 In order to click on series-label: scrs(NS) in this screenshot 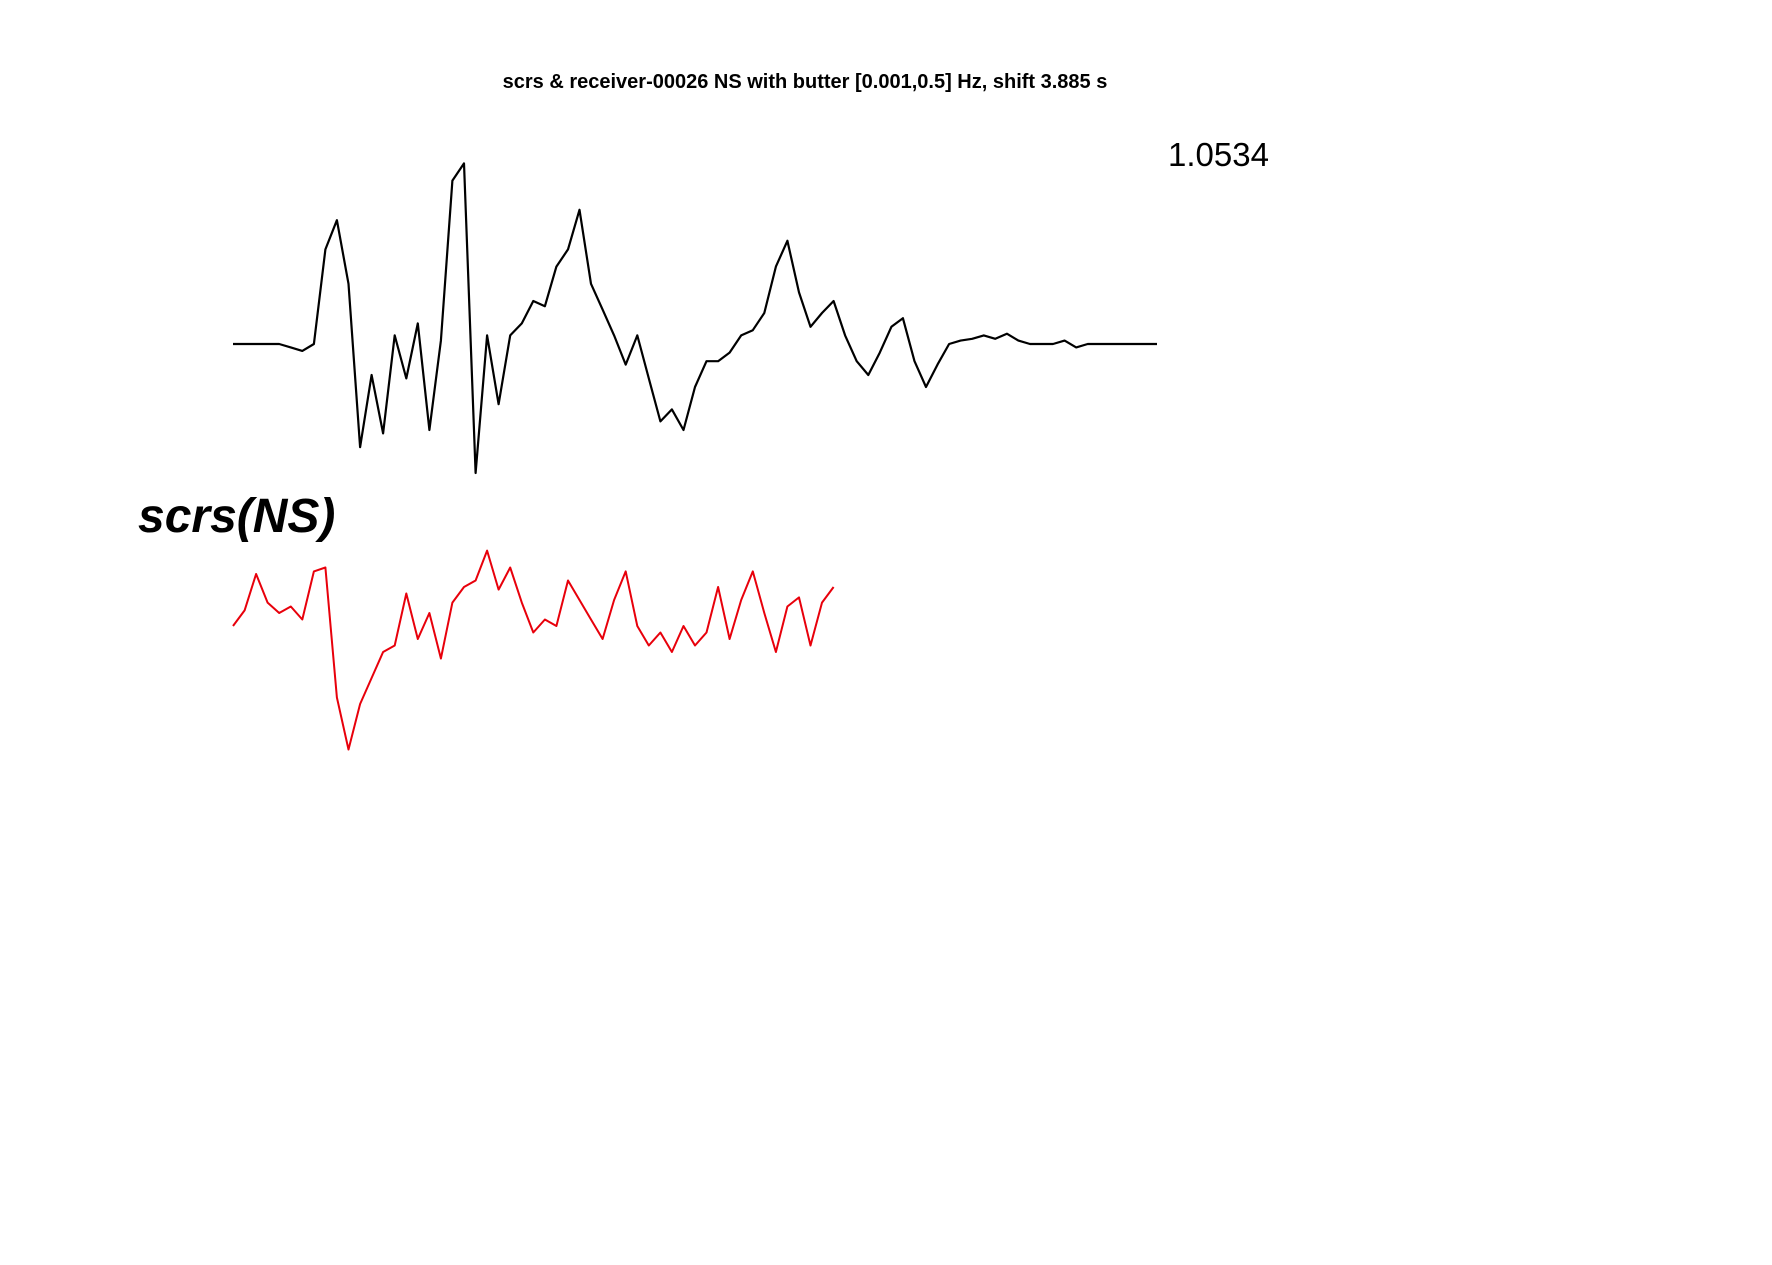, I will do `click(236, 516)`.